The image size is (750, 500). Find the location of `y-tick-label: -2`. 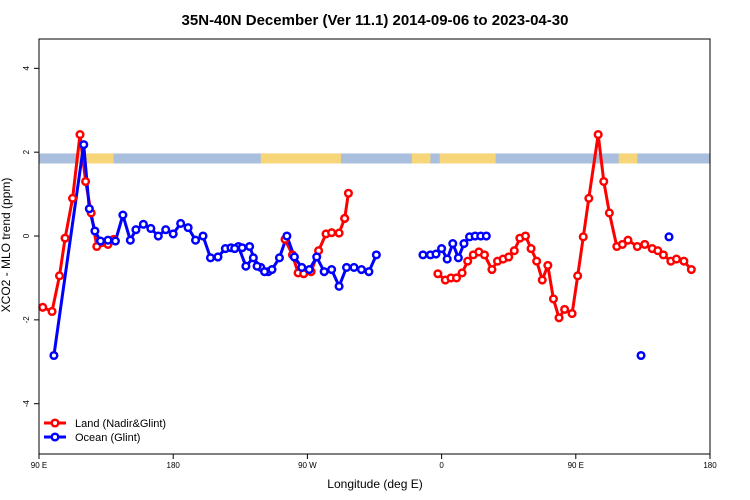

y-tick-label: -2 is located at coordinates (26, 320).